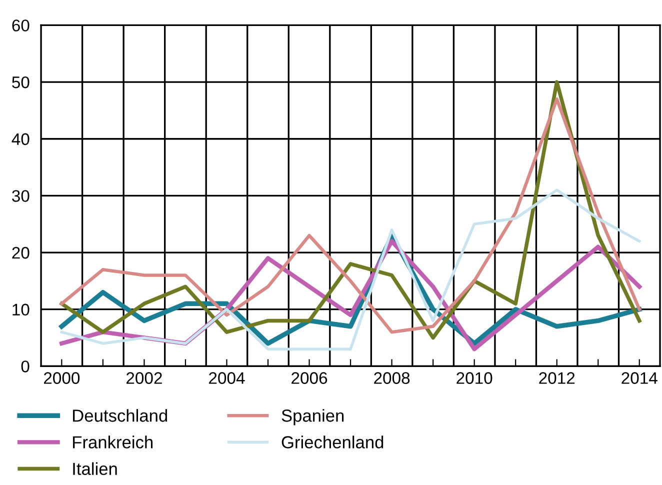 This screenshot has width=662, height=485. Describe the element at coordinates (21, 310) in the screenshot. I see `y-tick-label: 10` at that location.